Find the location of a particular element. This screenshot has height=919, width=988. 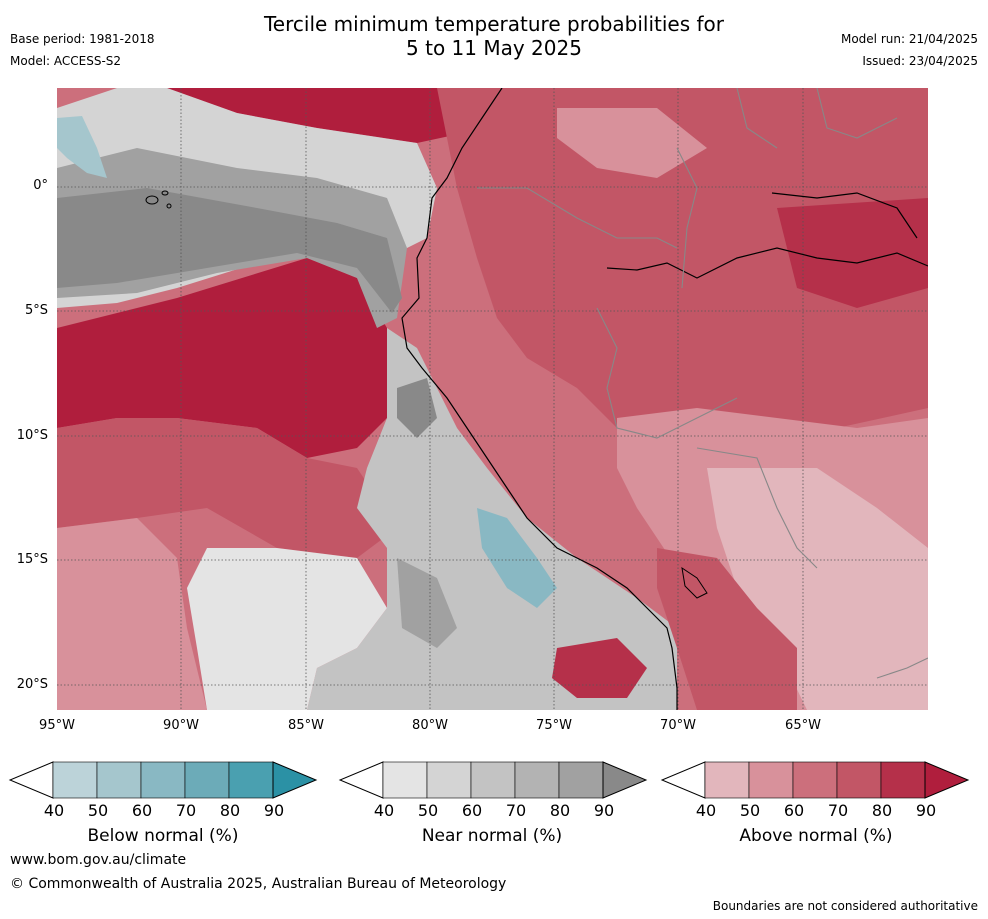

region-southwest-above-normal is located at coordinates (132, 614).